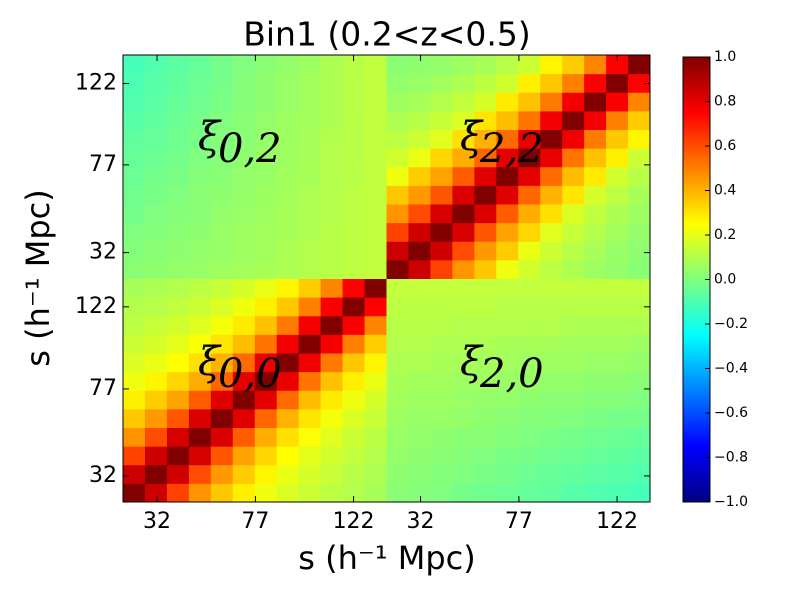 The height and width of the screenshot is (600, 800). I want to click on colorbar-tick-label: 1.0, so click(725, 57).